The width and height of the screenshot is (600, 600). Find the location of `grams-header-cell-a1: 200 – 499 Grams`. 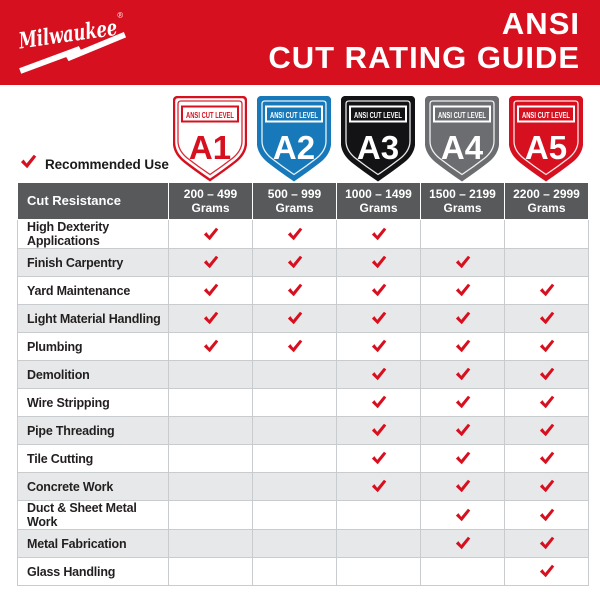

grams-header-cell-a1: 200 – 499 Grams is located at coordinates (210, 201).